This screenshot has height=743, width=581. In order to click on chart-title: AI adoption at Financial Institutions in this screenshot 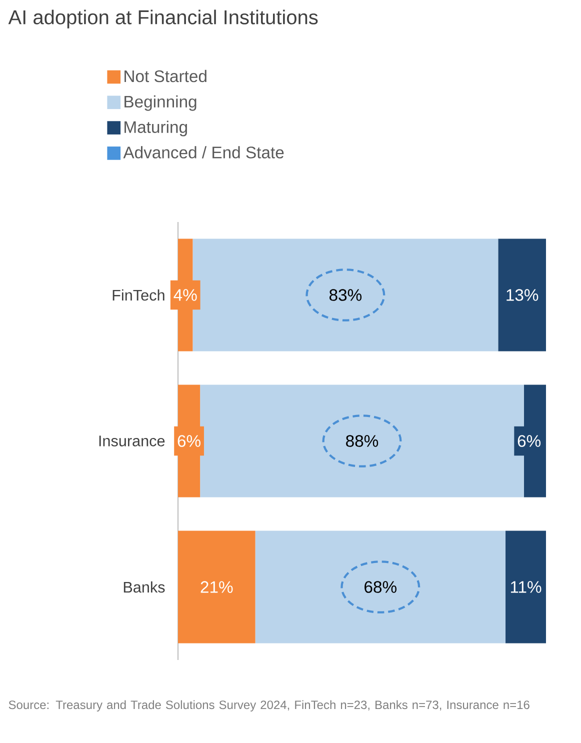, I will do `click(163, 19)`.